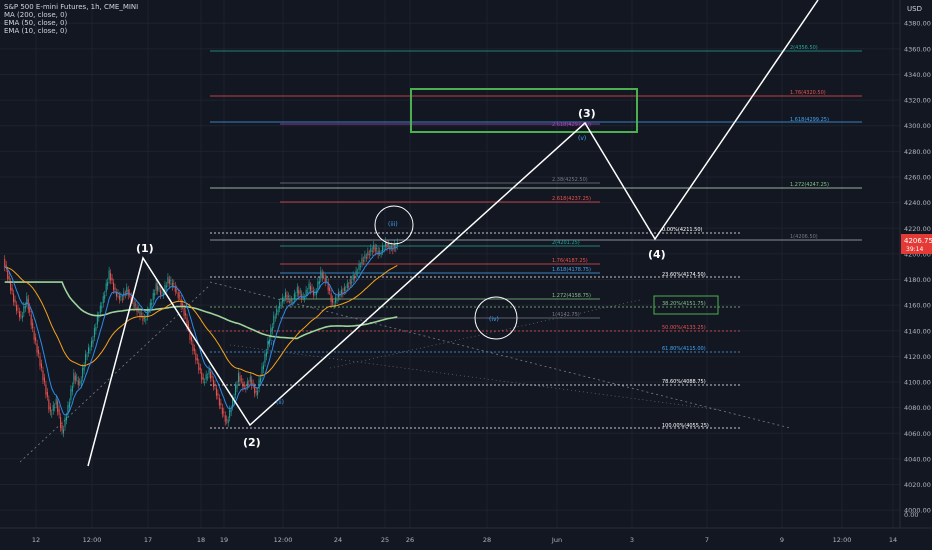  What do you see at coordinates (36, 23) in the screenshot?
I see `indicator-ema50: EMA (50, close, 0)` at bounding box center [36, 23].